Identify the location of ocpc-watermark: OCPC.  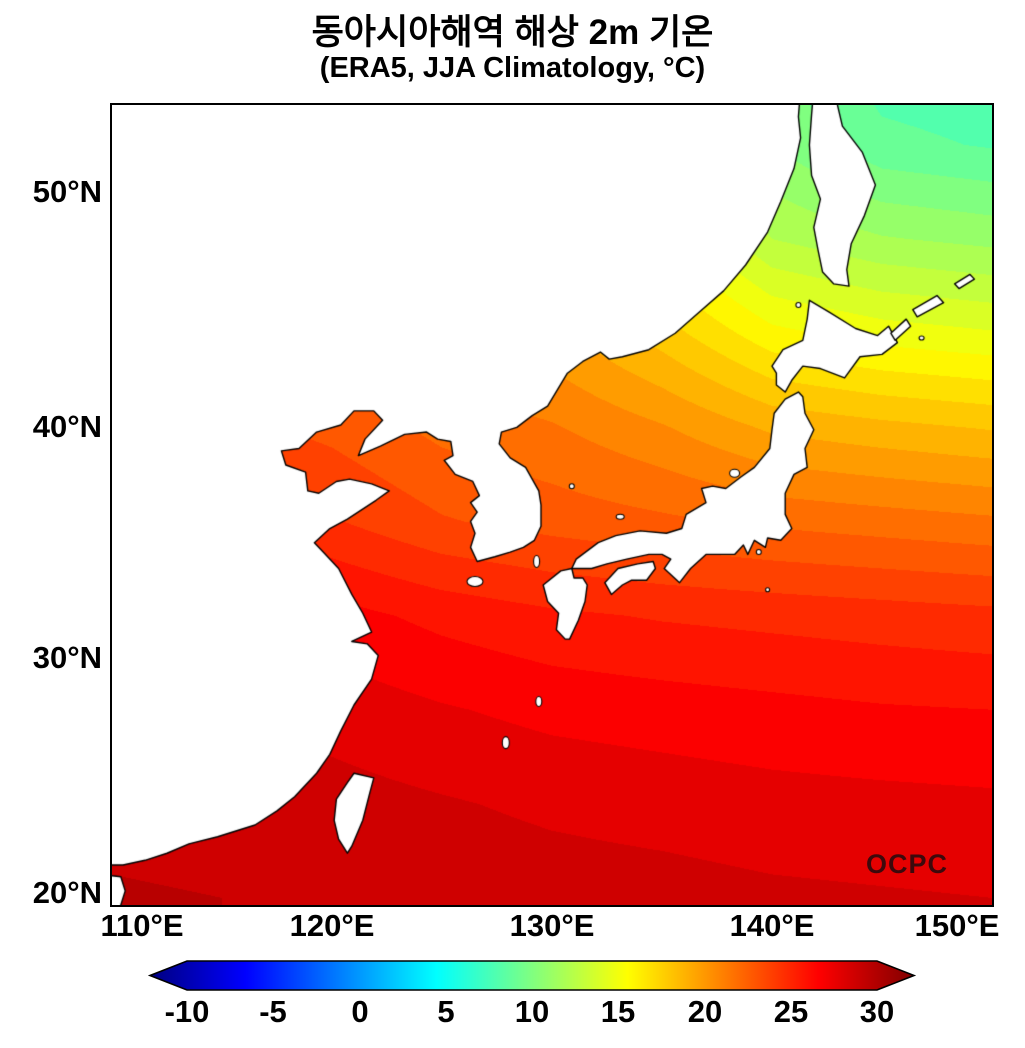
(907, 864).